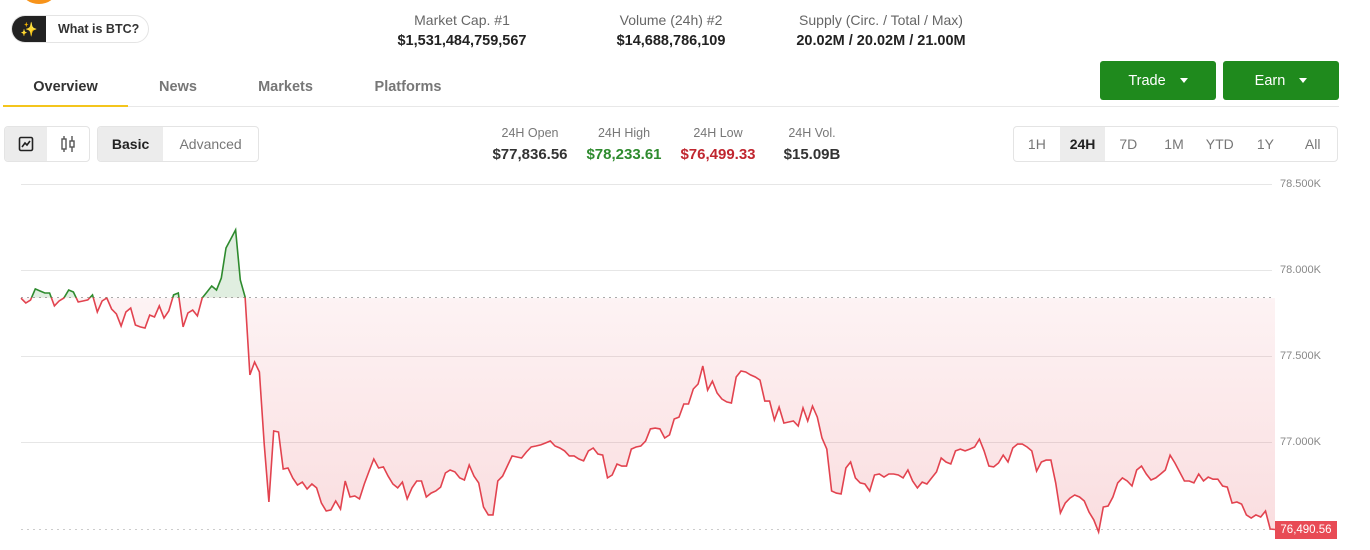 The width and height of the screenshot is (1370, 550). I want to click on line-chart-icon, so click(26, 144).